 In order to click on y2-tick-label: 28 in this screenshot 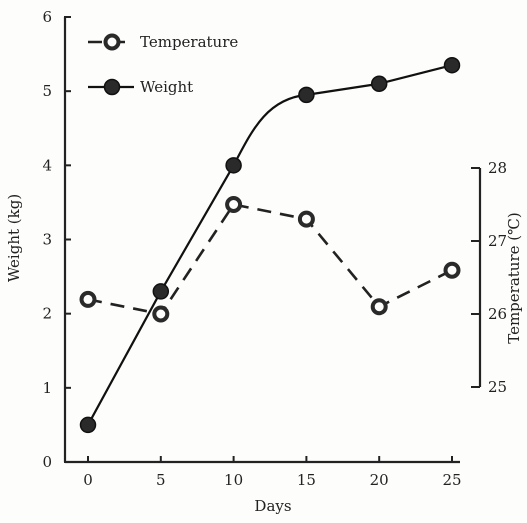, I will do `click(497, 168)`.